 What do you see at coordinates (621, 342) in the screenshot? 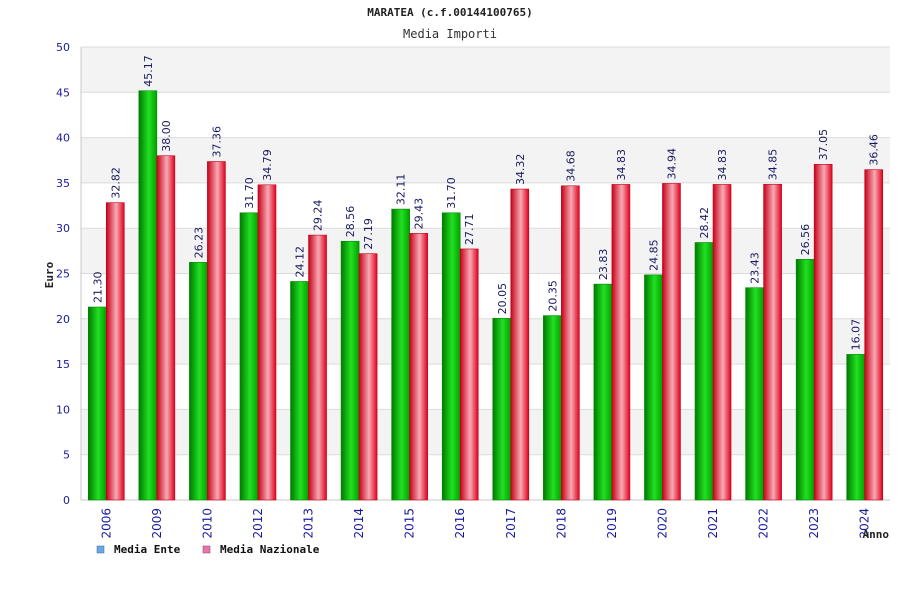
I see `bar-media-nazionale-2019` at bounding box center [621, 342].